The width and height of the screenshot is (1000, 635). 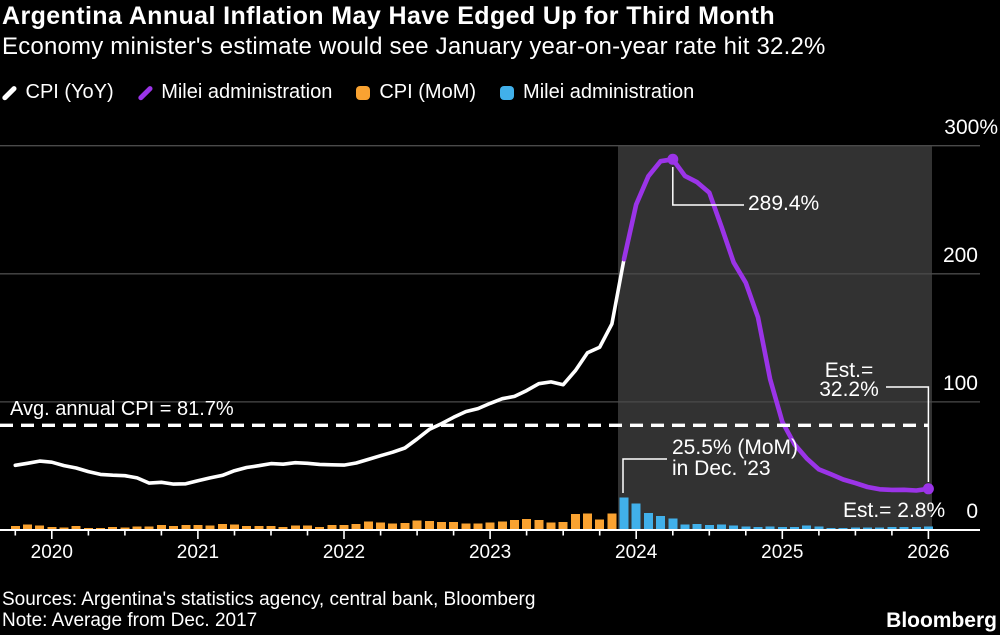 I want to click on estimate-yoy-line2: 32.2%, so click(x=849, y=389).